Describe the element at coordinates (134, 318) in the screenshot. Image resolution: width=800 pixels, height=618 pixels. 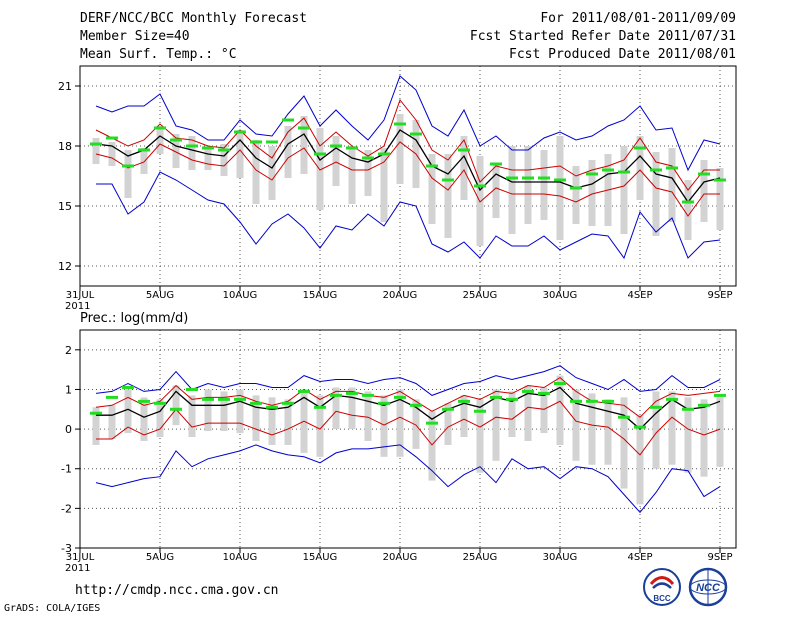
I see `variable-label-prec: Prec.: log(mm/d)` at that location.